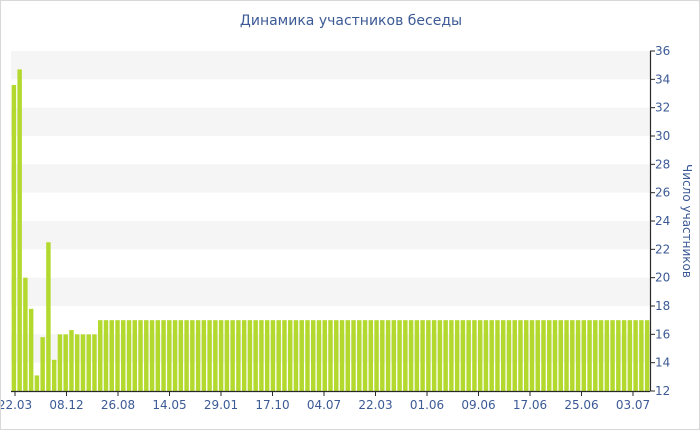 The width and height of the screenshot is (700, 431). I want to click on x-tick-label: 14.05, so click(169, 405).